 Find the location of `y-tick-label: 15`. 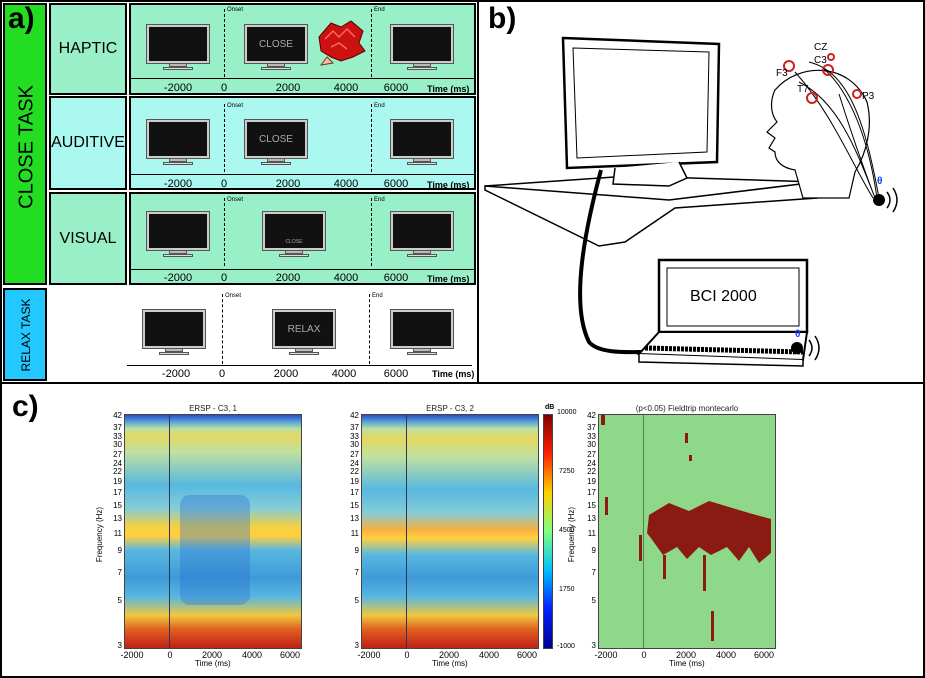

y-tick-label: 15 is located at coordinates (354, 505).